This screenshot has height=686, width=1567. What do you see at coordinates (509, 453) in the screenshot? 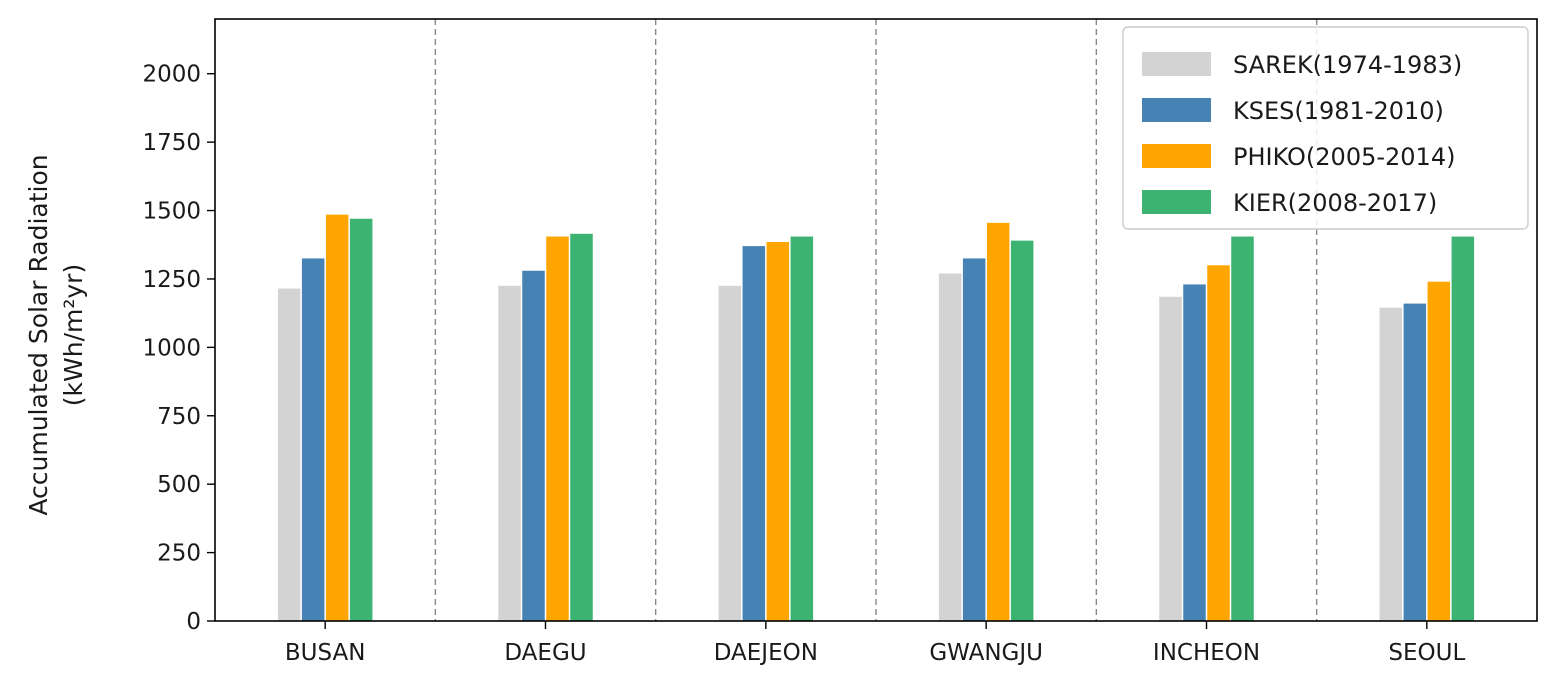
I see `bar-SAREK(1974-1983)-DAEGU` at bounding box center [509, 453].